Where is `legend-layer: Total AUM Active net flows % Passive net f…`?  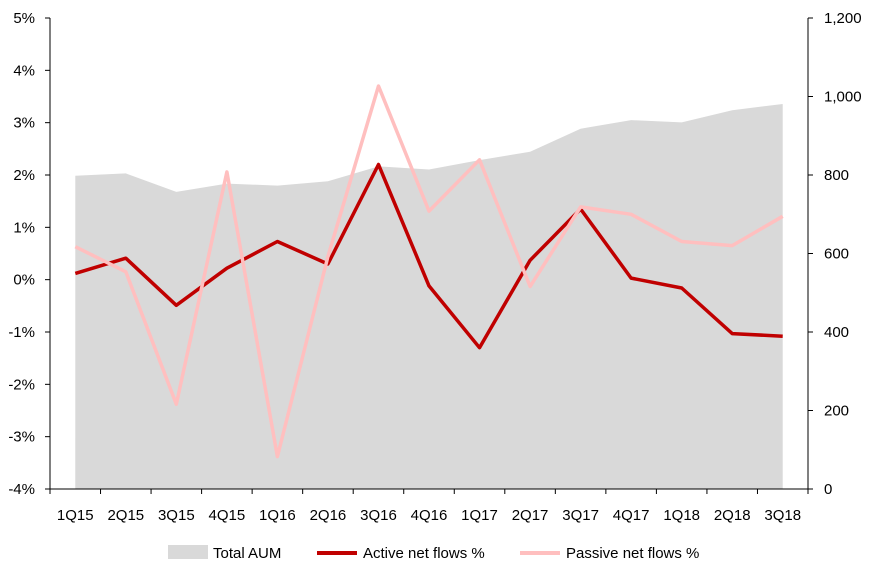 legend-layer: Total AUM Active net flows % Passive net f… is located at coordinates (433, 553).